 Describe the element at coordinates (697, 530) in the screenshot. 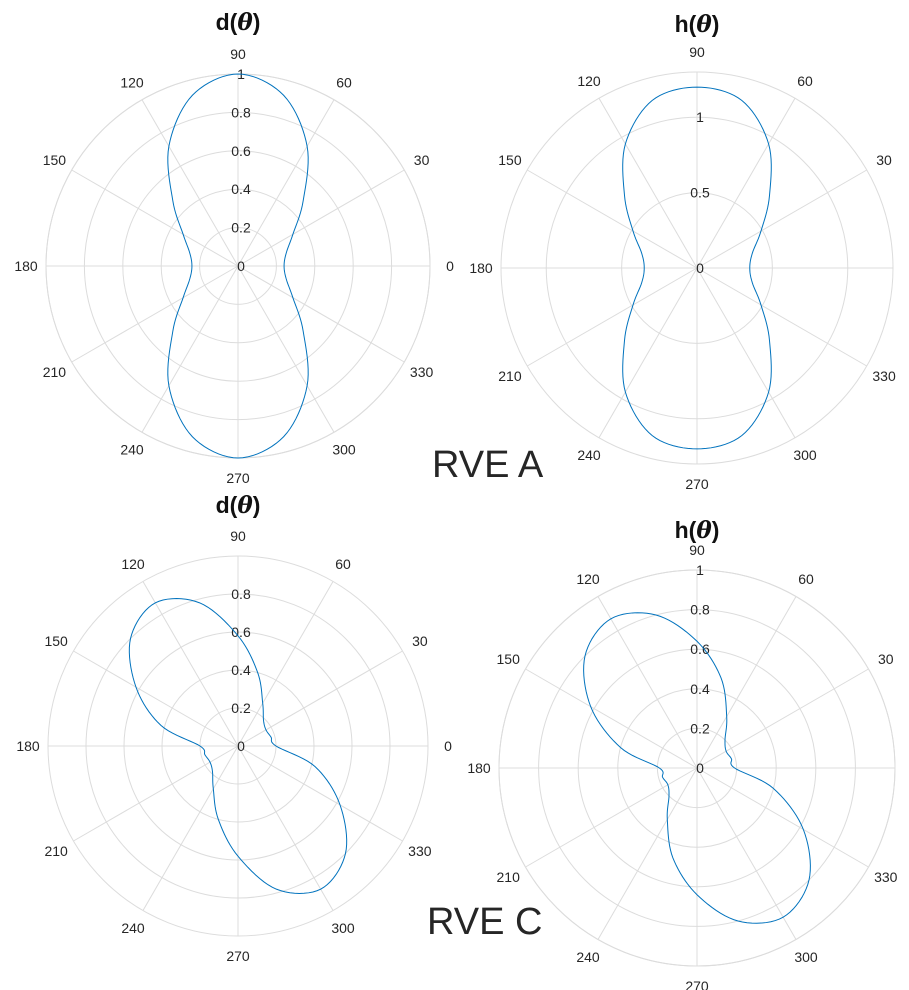

I see `panel-3-title: h(θ)` at that location.